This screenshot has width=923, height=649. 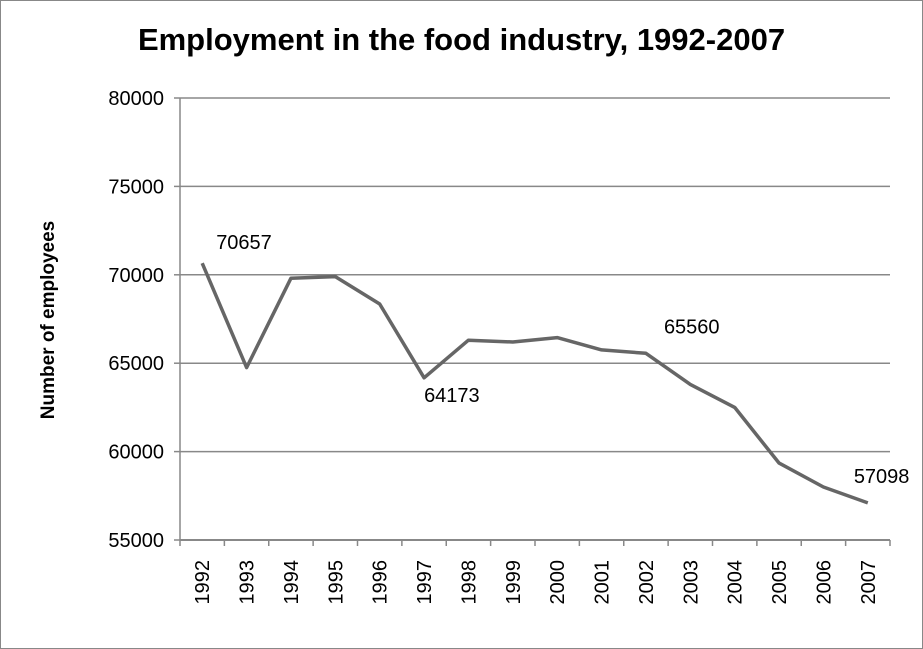 I want to click on y-tick-labels: 55000 60000 65000 70000 75000 80000, so click(x=136, y=320).